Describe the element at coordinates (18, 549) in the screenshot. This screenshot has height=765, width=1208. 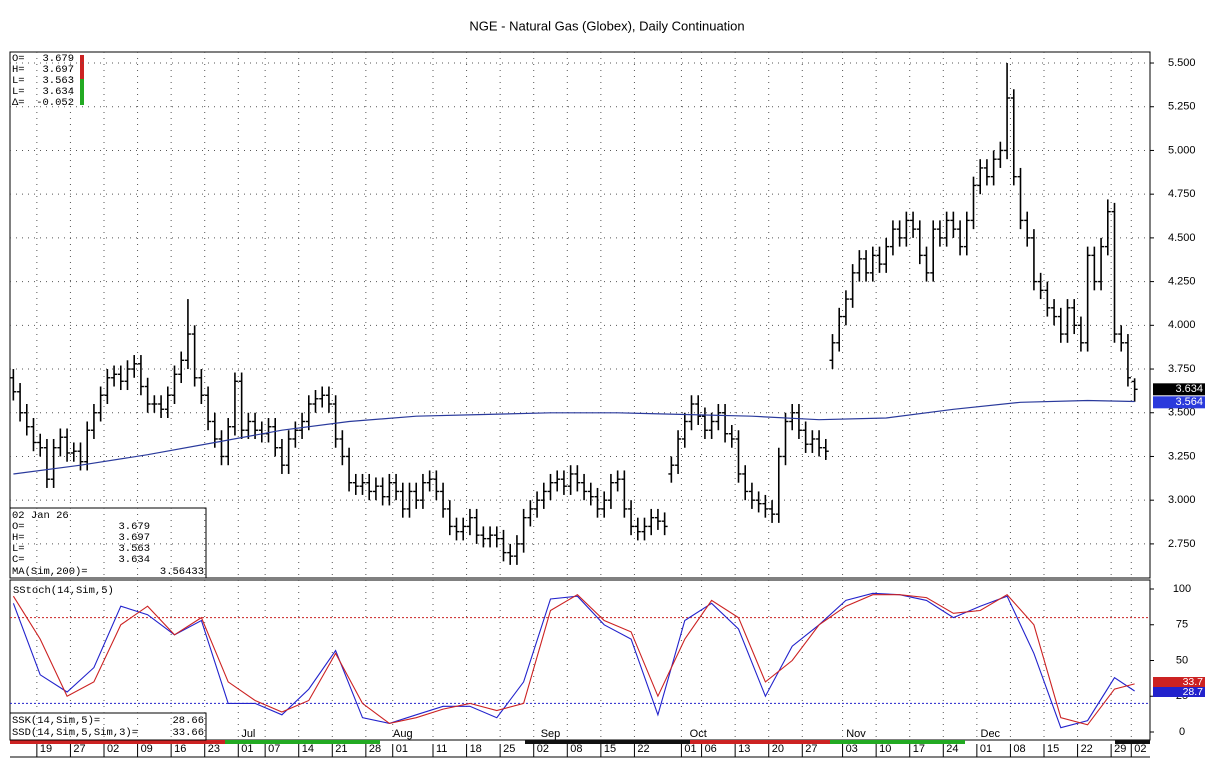
I see `info-label: L=` at that location.